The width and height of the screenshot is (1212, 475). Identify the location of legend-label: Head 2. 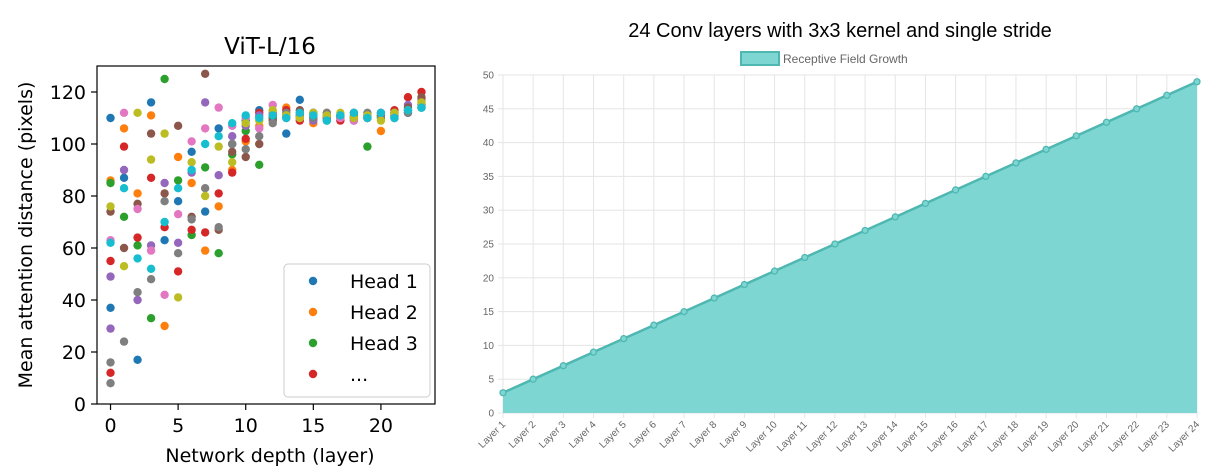
(384, 313).